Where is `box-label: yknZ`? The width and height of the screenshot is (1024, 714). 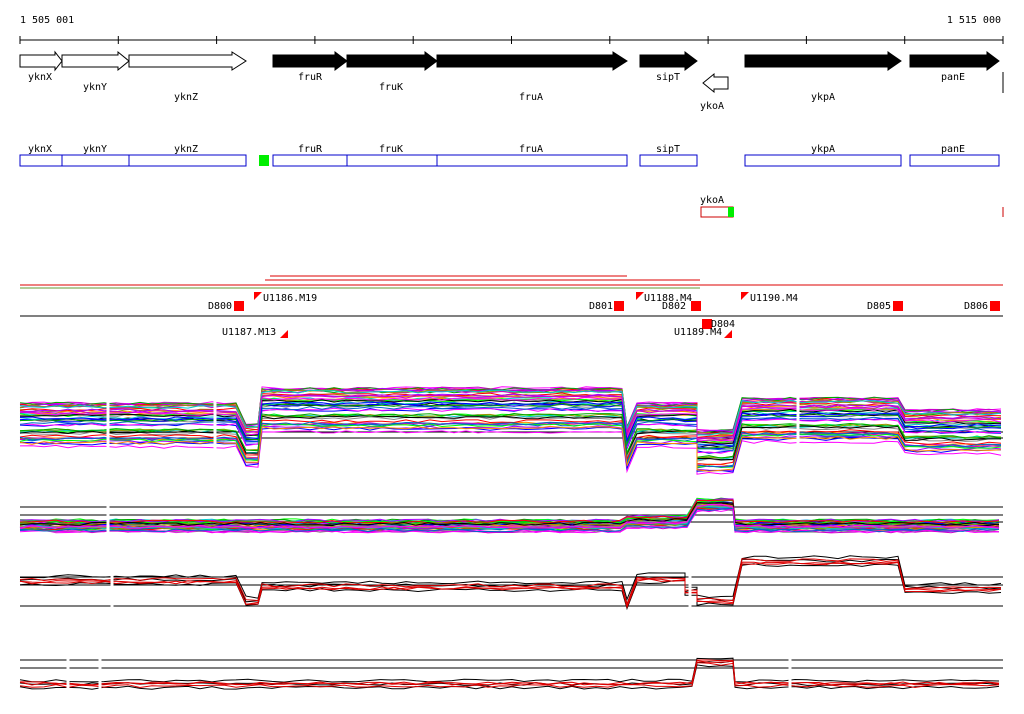
box-label: yknZ is located at coordinates (186, 149).